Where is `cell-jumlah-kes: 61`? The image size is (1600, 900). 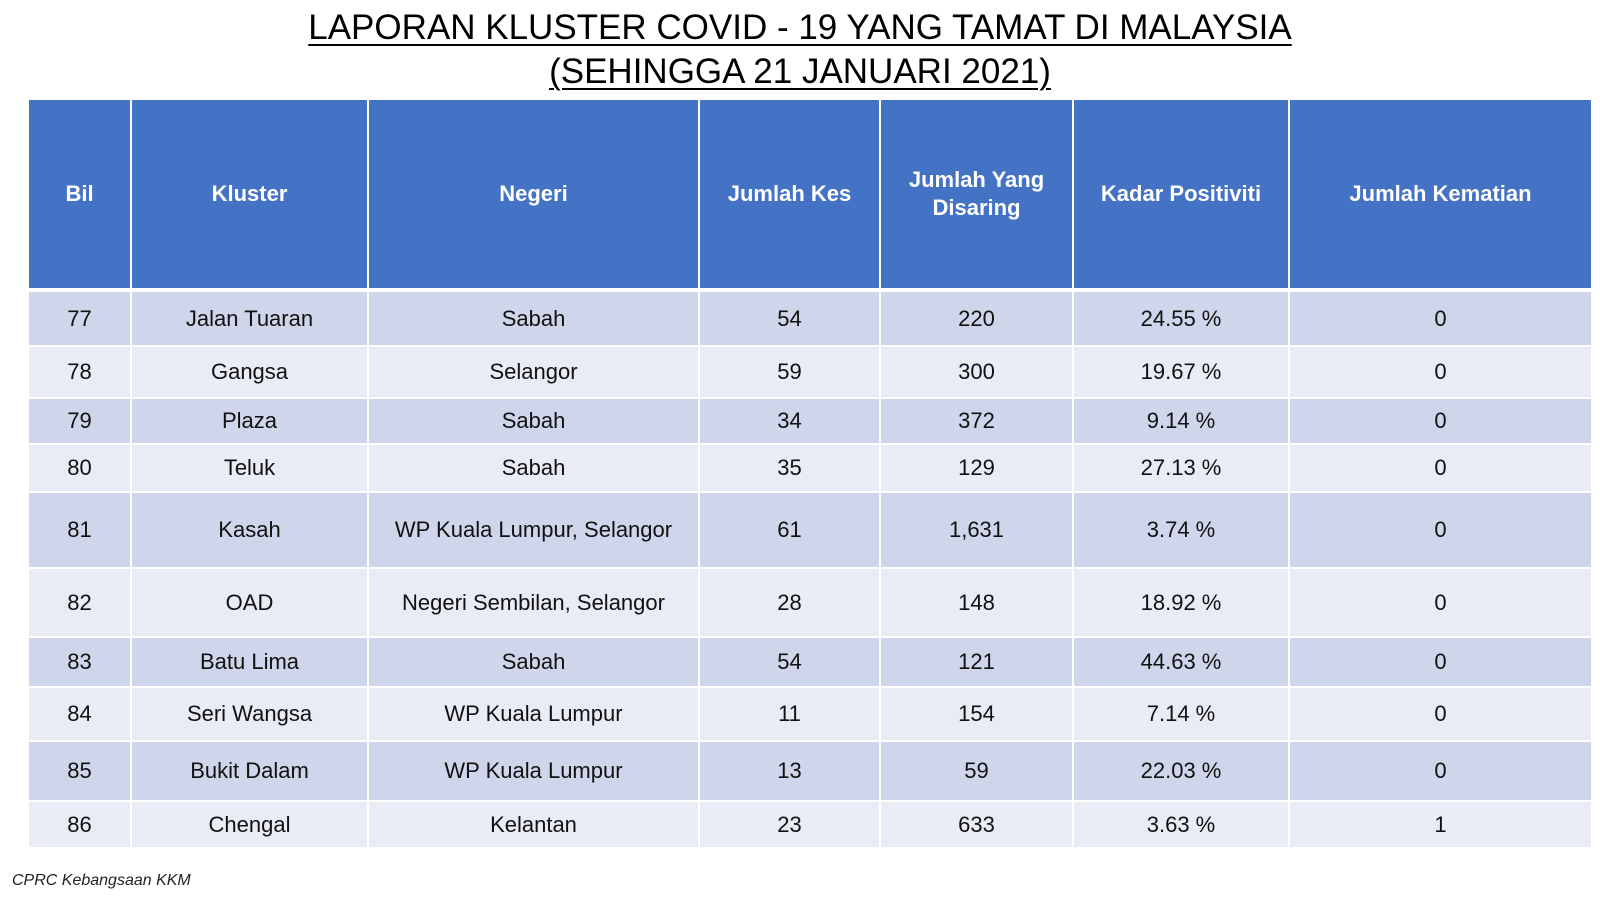 cell-jumlah-kes: 61 is located at coordinates (789, 530).